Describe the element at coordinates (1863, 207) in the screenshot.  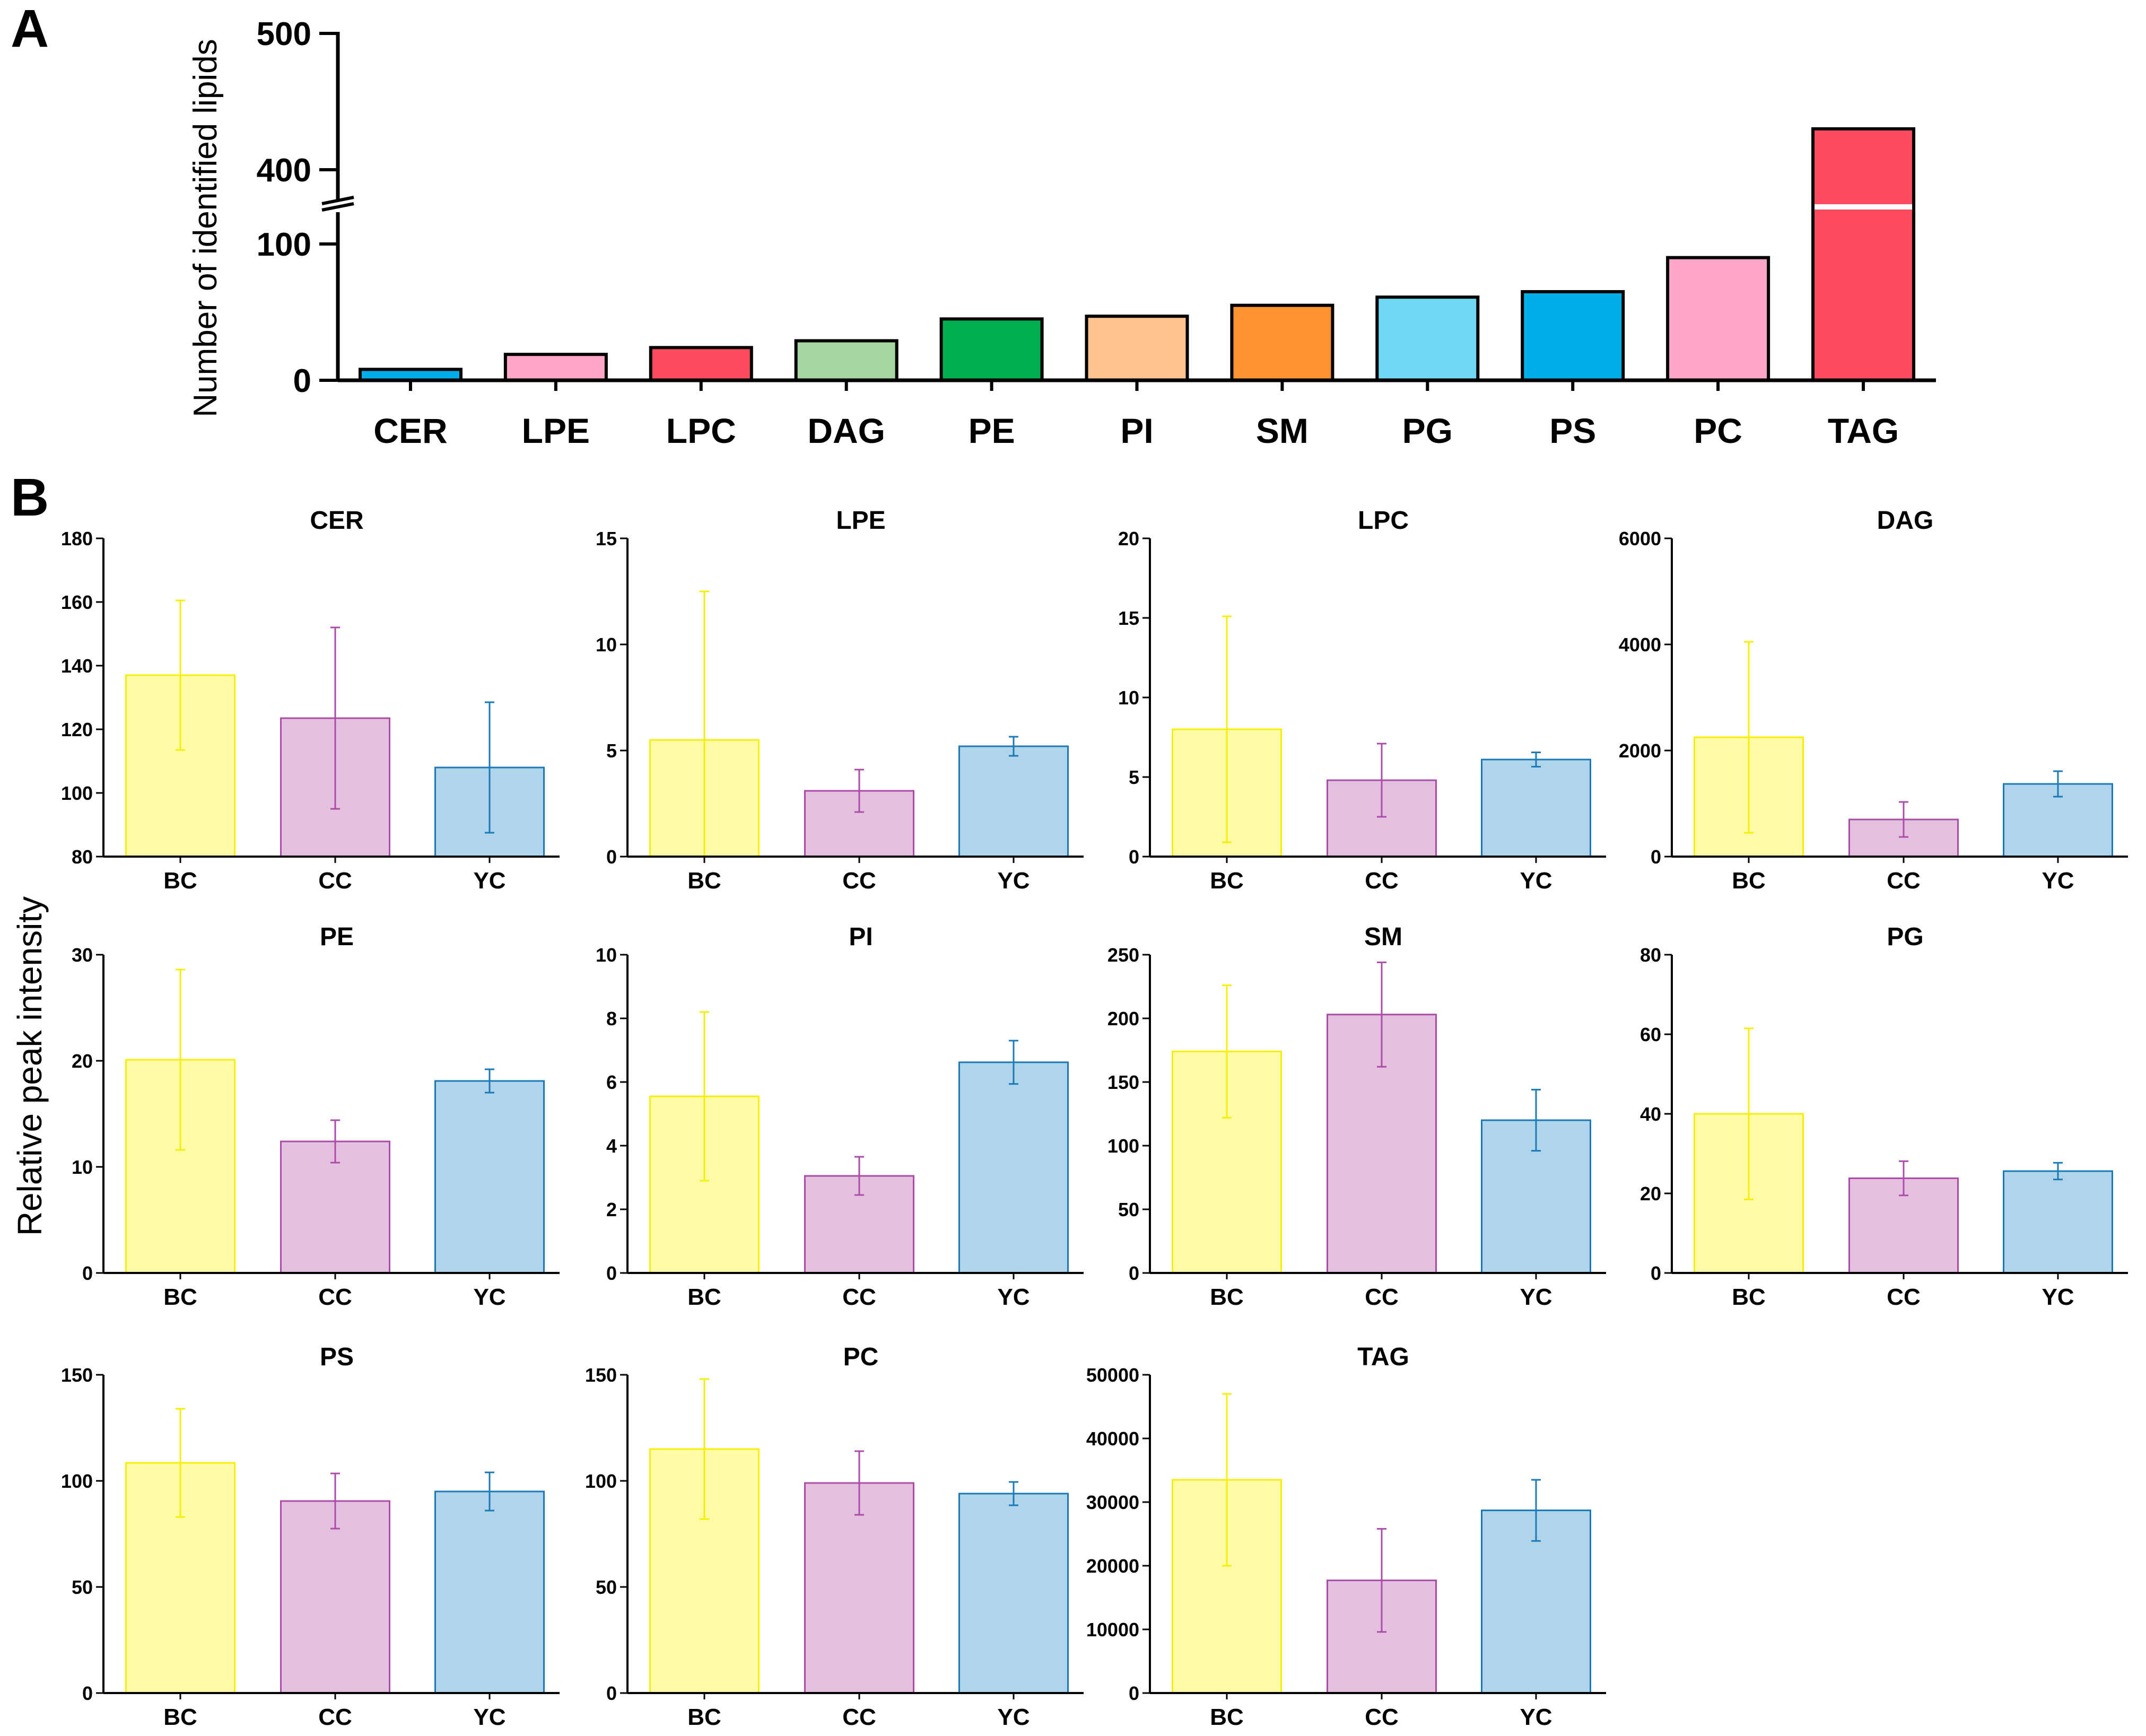
I see `axis-break-gap` at that location.